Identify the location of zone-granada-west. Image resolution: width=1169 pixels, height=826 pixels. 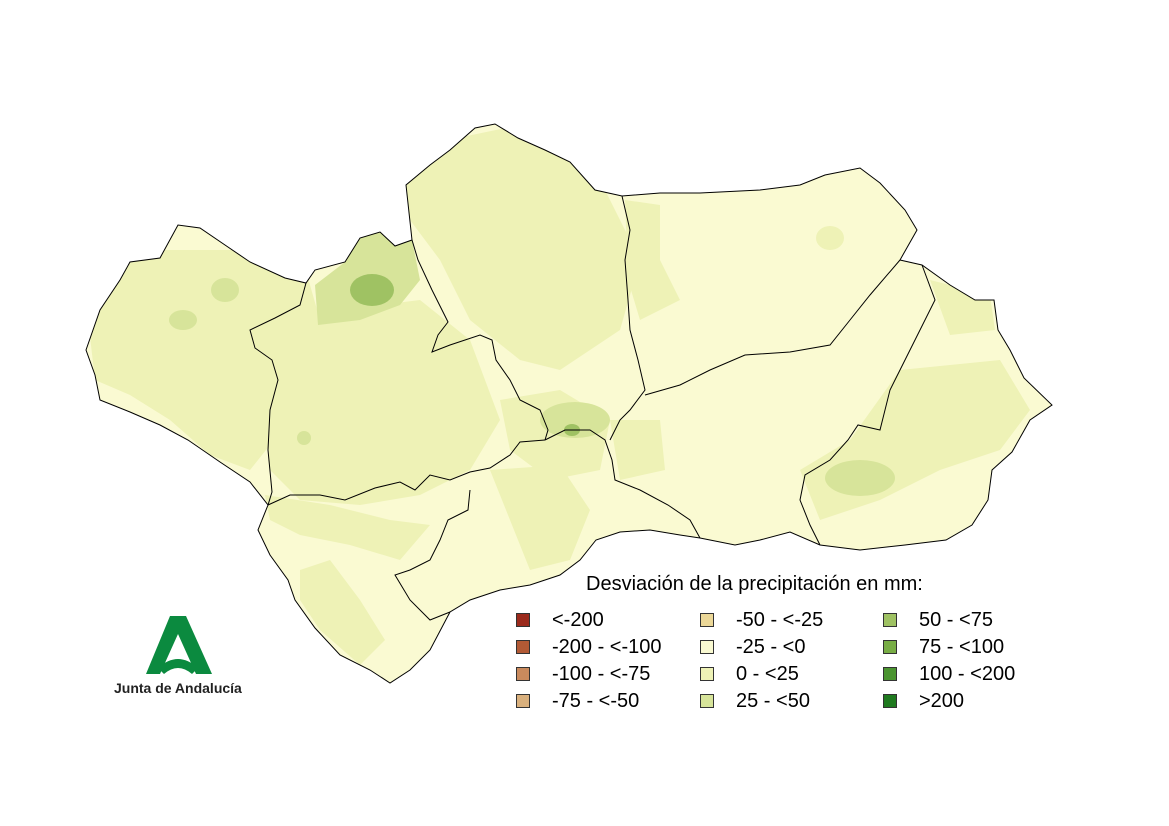
(637, 450).